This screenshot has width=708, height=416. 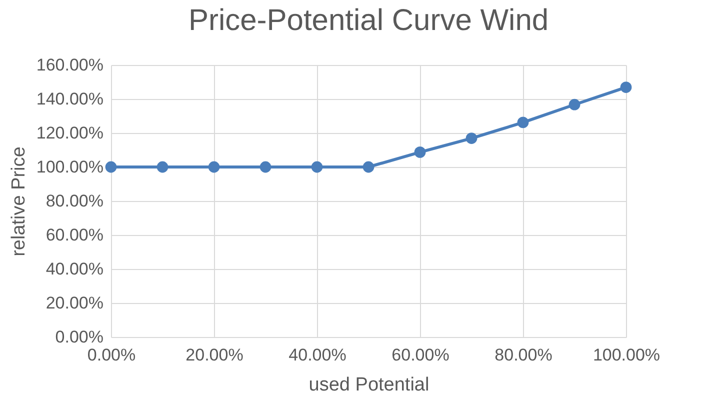 What do you see at coordinates (79, 337) in the screenshot?
I see `y-tick-label: 0.00%` at bounding box center [79, 337].